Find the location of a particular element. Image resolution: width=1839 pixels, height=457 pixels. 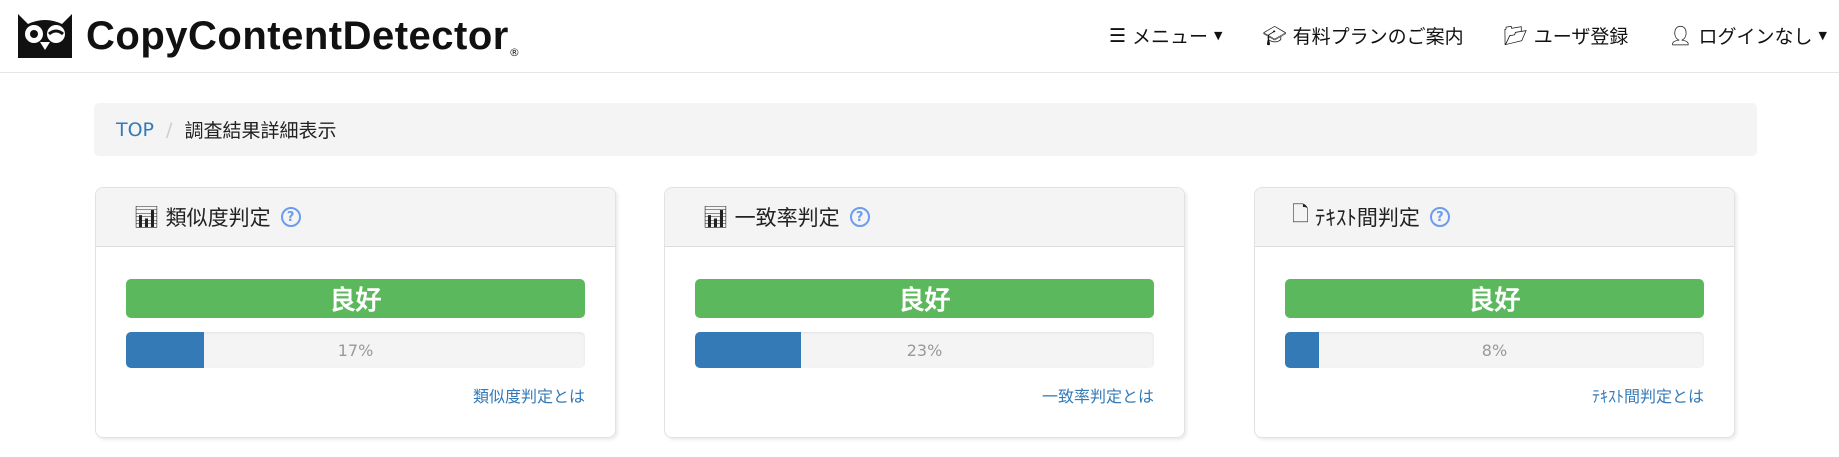

progress-bar: 17% is located at coordinates (355, 350).